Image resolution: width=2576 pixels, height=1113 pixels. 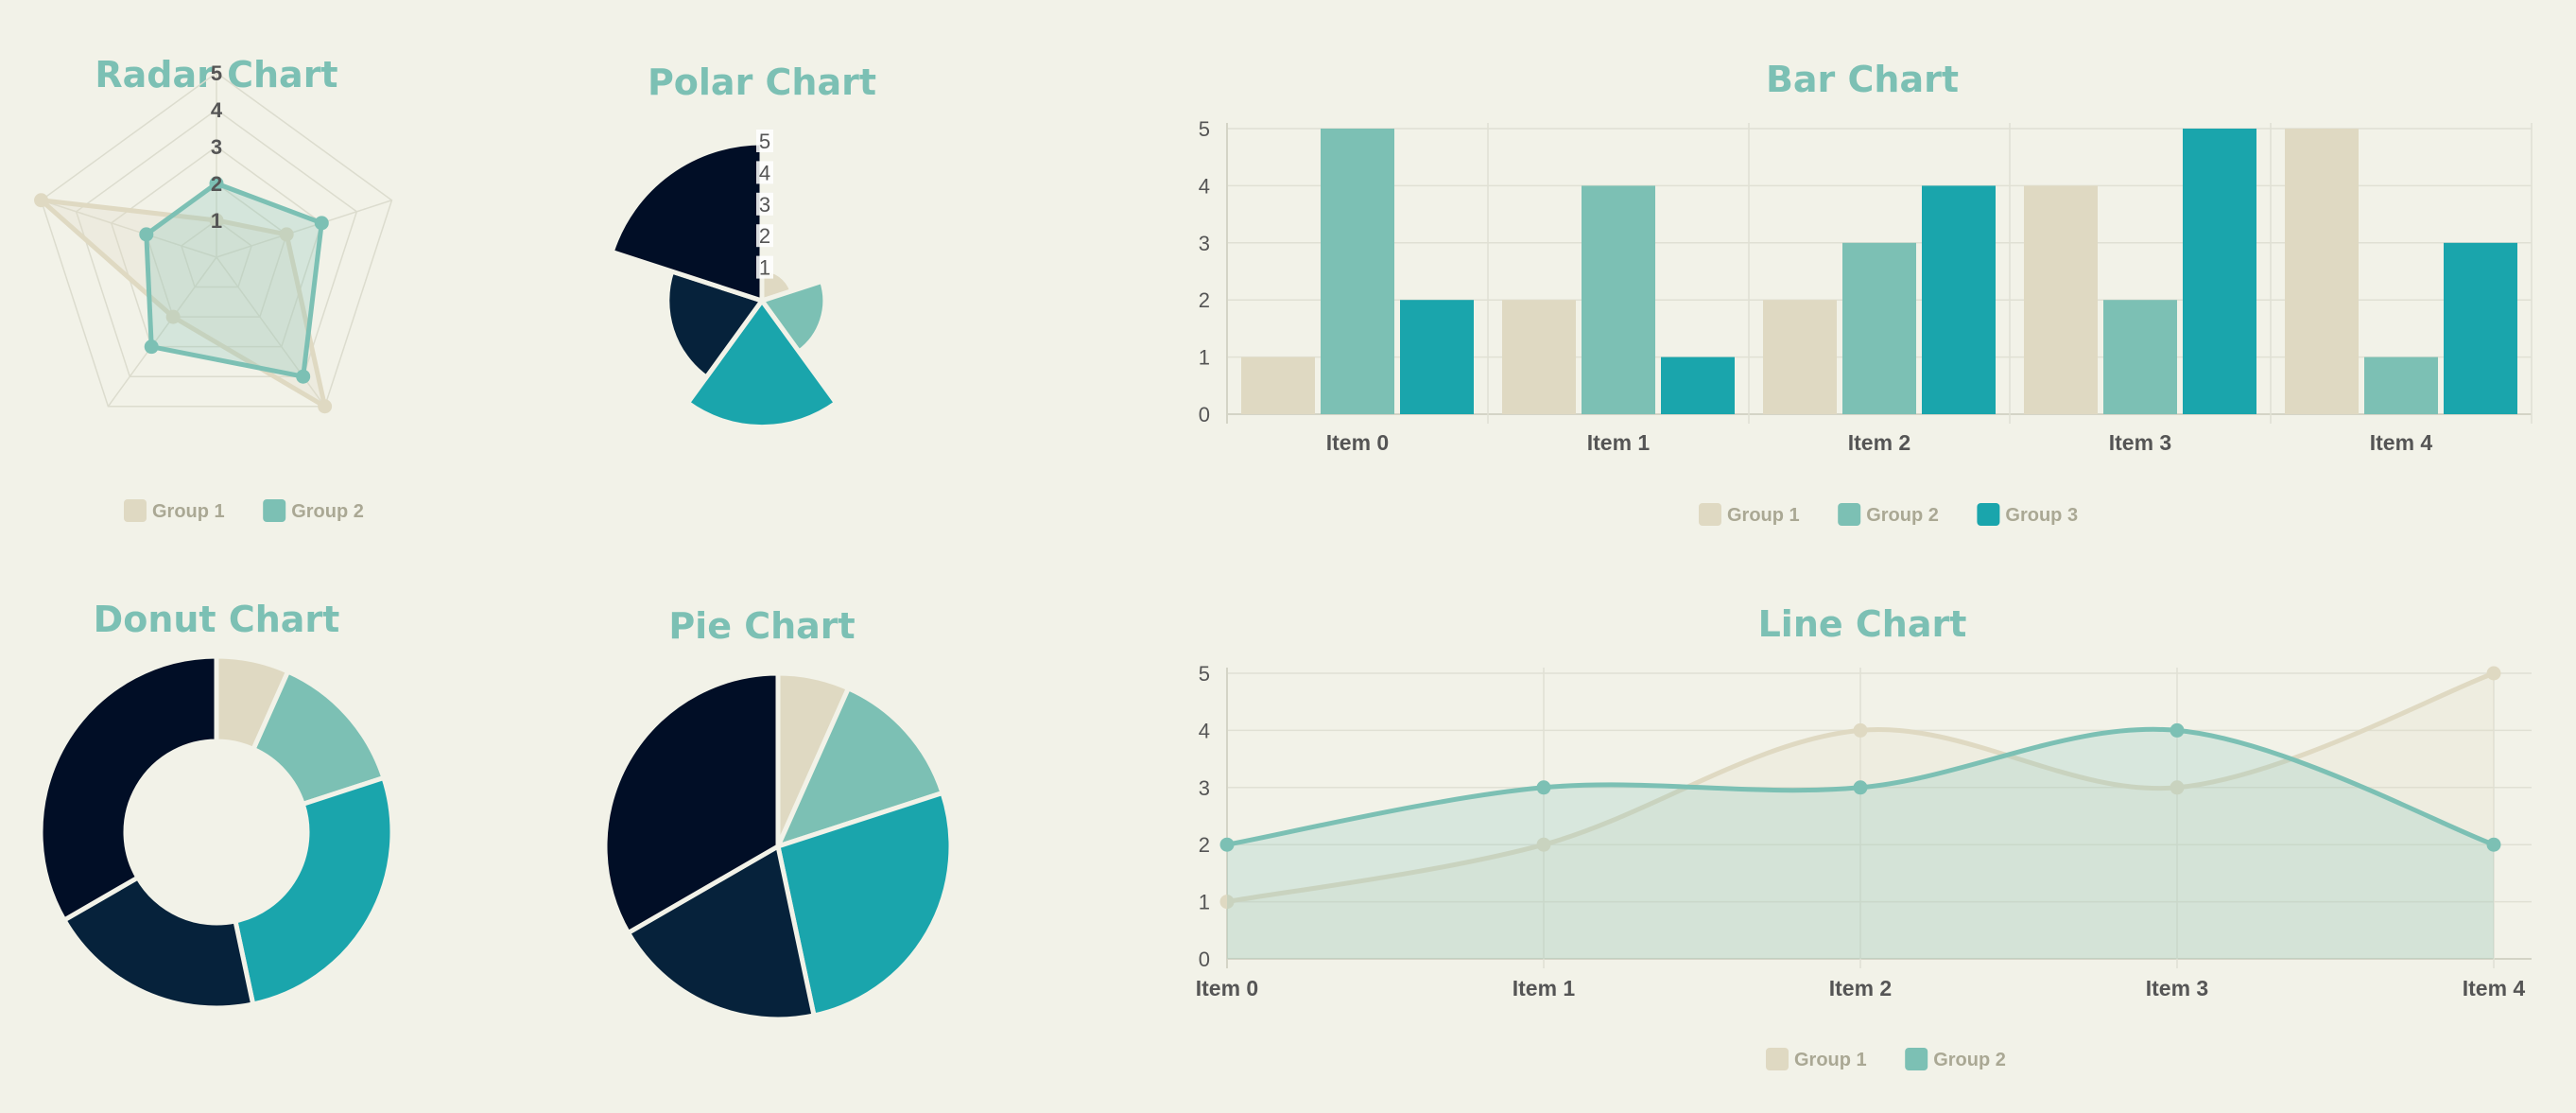 What do you see at coordinates (2401, 442) in the screenshot?
I see `bar-x-tick: Item 4` at bounding box center [2401, 442].